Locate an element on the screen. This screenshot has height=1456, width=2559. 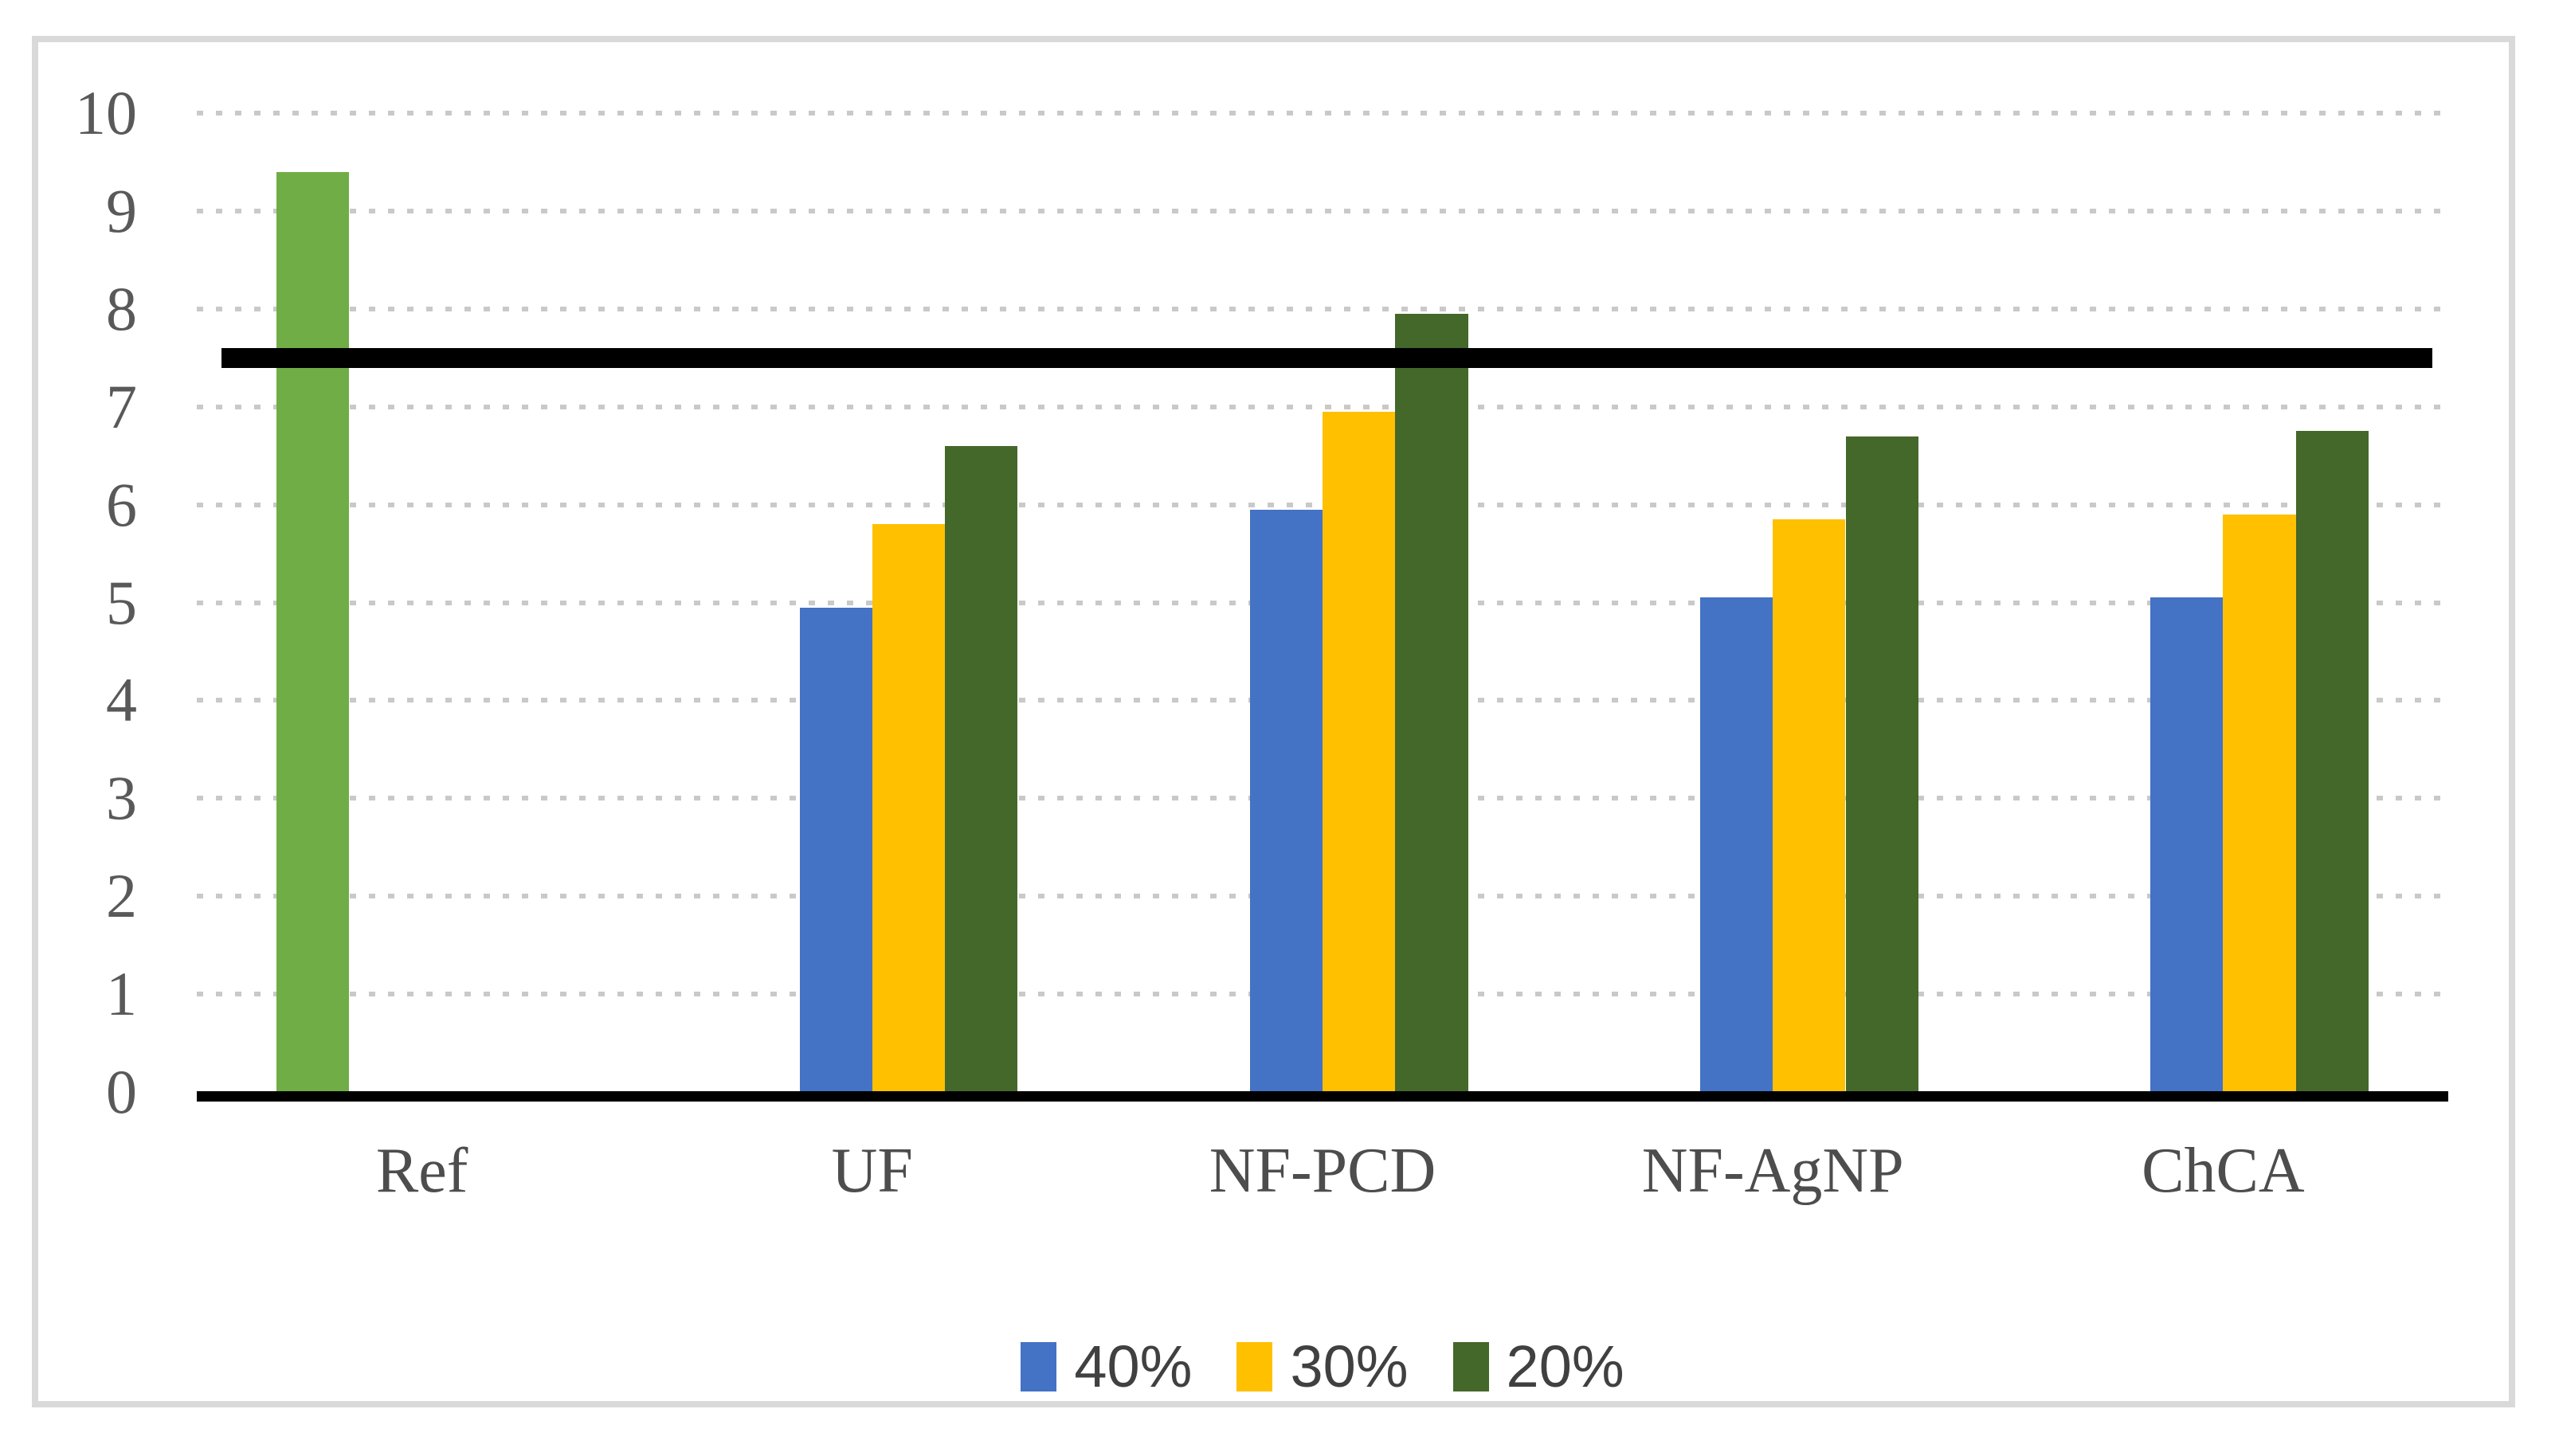
bar-30pct-UF is located at coordinates (909, 808).